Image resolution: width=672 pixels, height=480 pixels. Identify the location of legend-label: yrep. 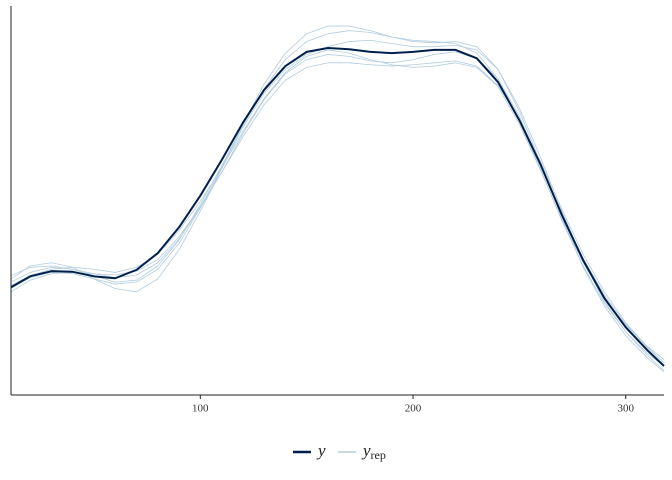
(373, 451).